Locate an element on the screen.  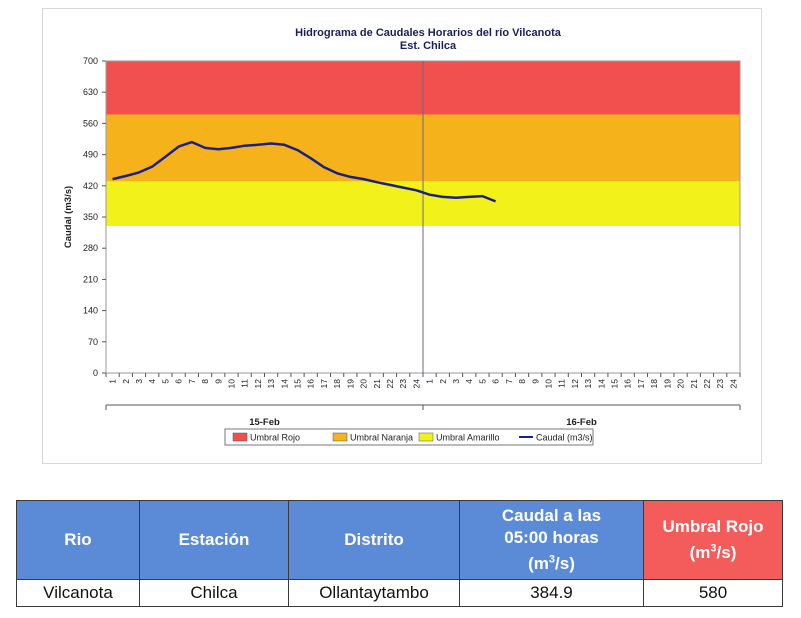
y-tick-label: 140 is located at coordinates (90, 311).